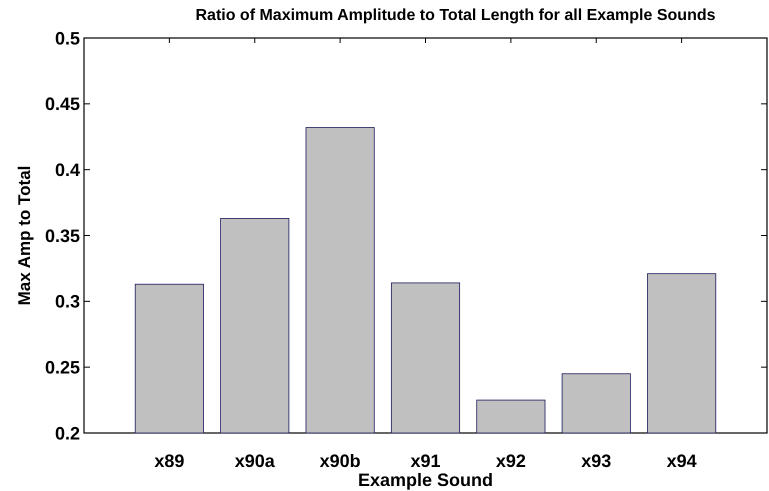 Image resolution: width=769 pixels, height=491 pixels. What do you see at coordinates (67, 302) in the screenshot?
I see `y-tick-label: 0.3` at bounding box center [67, 302].